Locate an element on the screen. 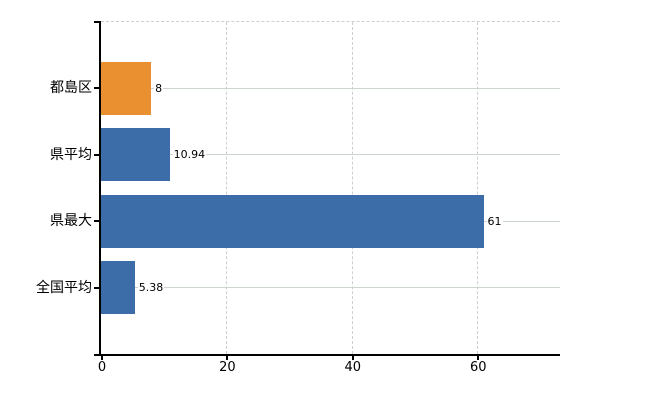 The height and width of the screenshot is (400, 650). bar-value-label: 61 is located at coordinates (494, 221).